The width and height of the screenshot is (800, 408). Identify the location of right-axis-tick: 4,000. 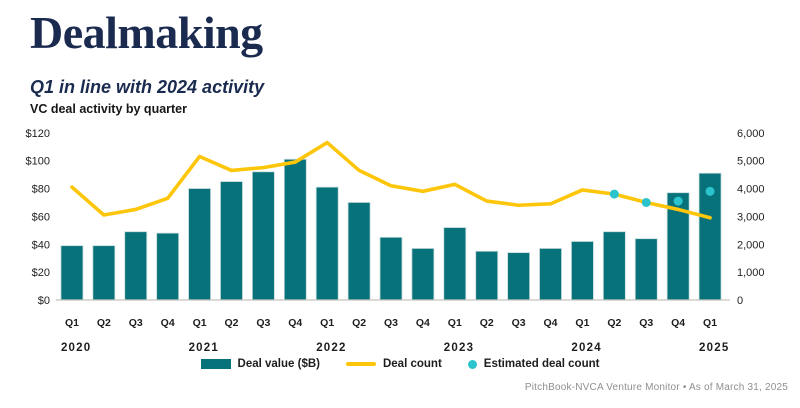
(751, 190).